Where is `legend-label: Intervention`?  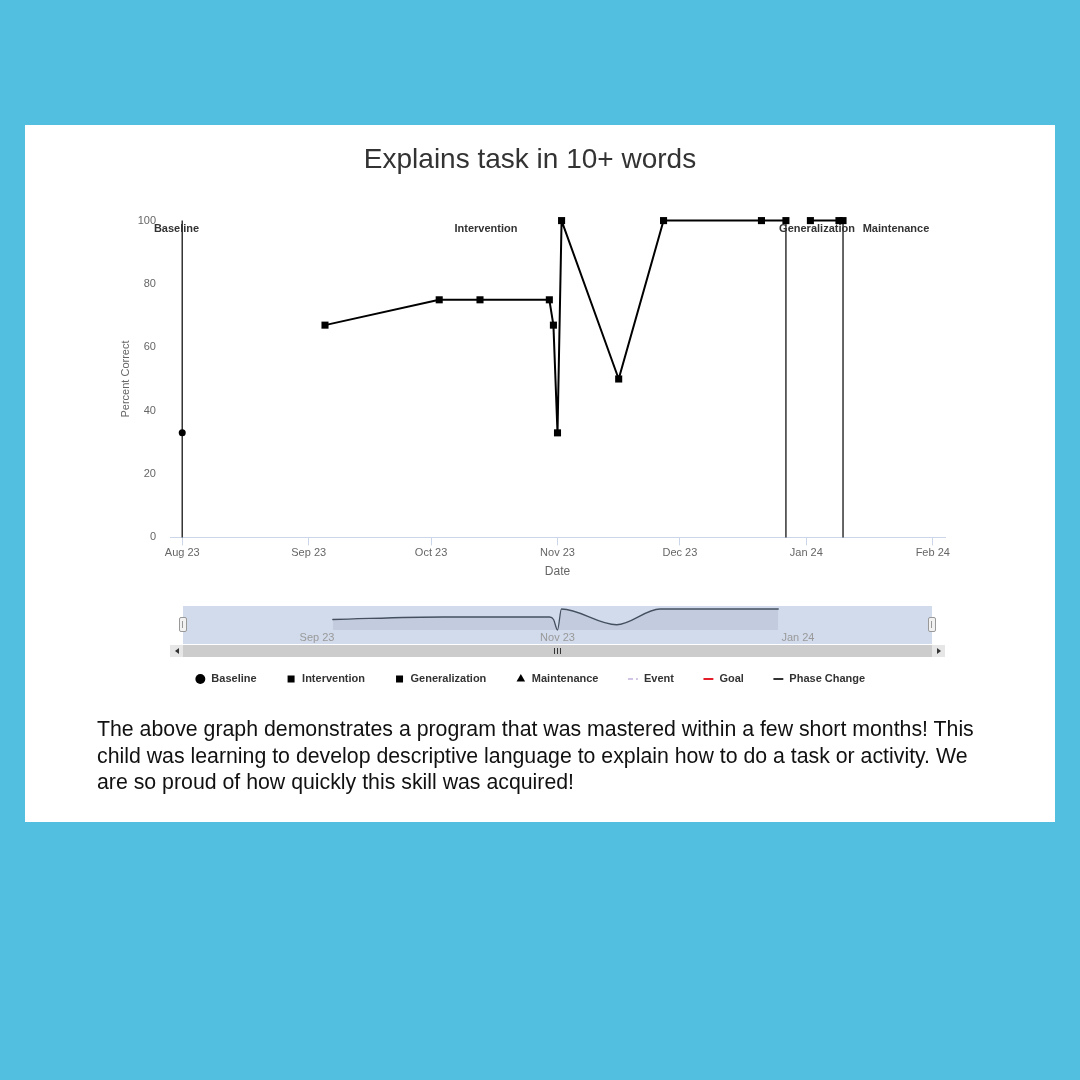 legend-label: Intervention is located at coordinates (334, 678).